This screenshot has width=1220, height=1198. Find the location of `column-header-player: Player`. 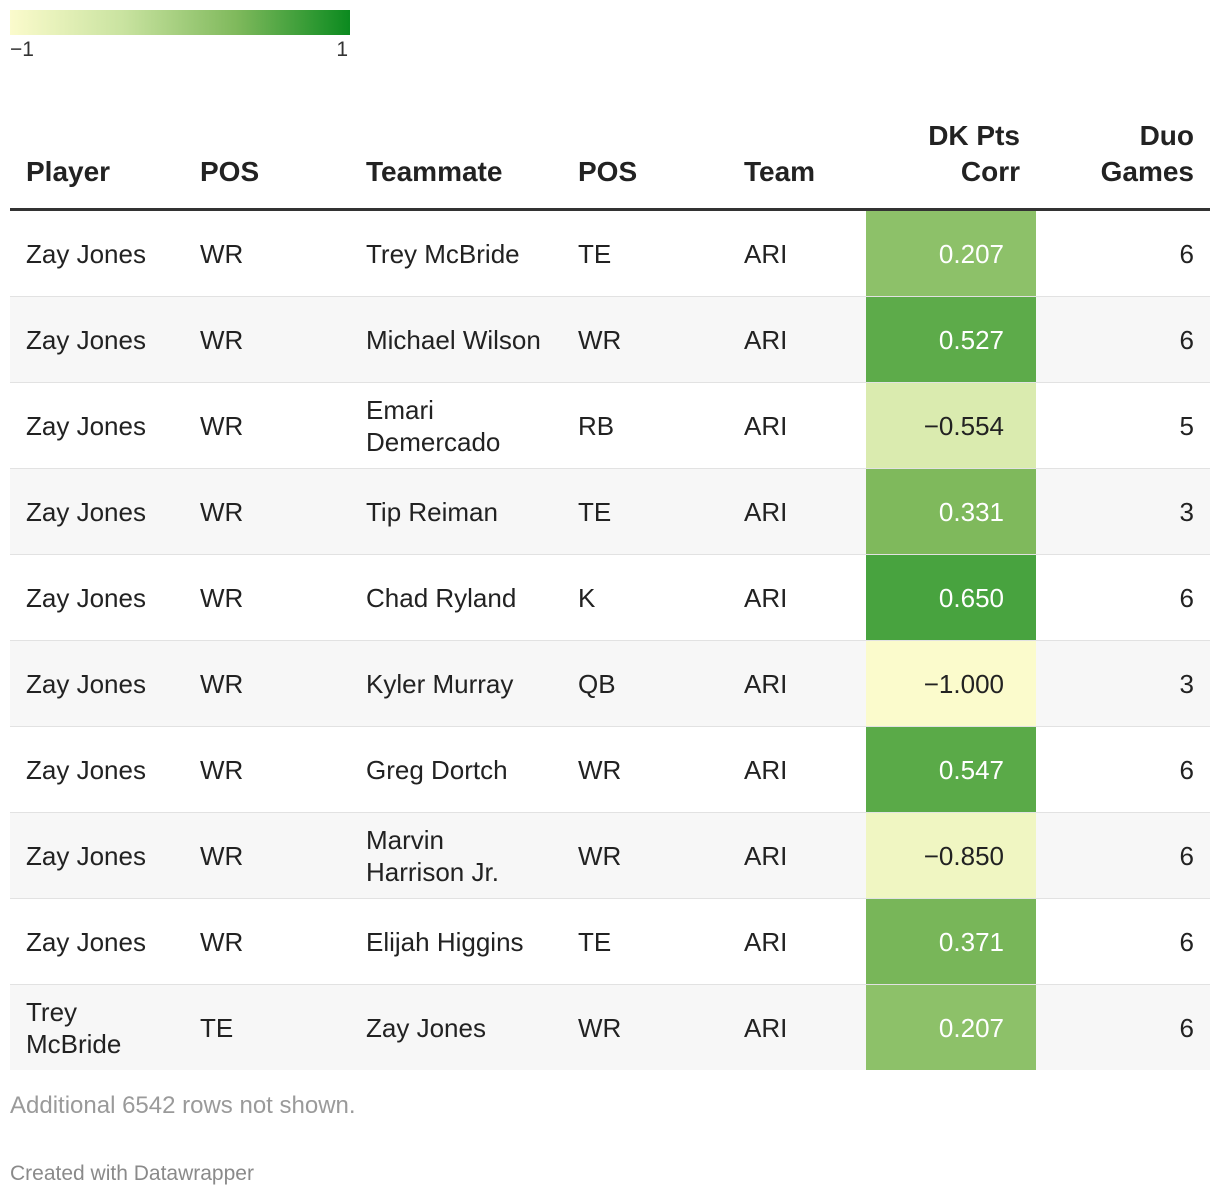

column-header-player: Player is located at coordinates (97, 164).